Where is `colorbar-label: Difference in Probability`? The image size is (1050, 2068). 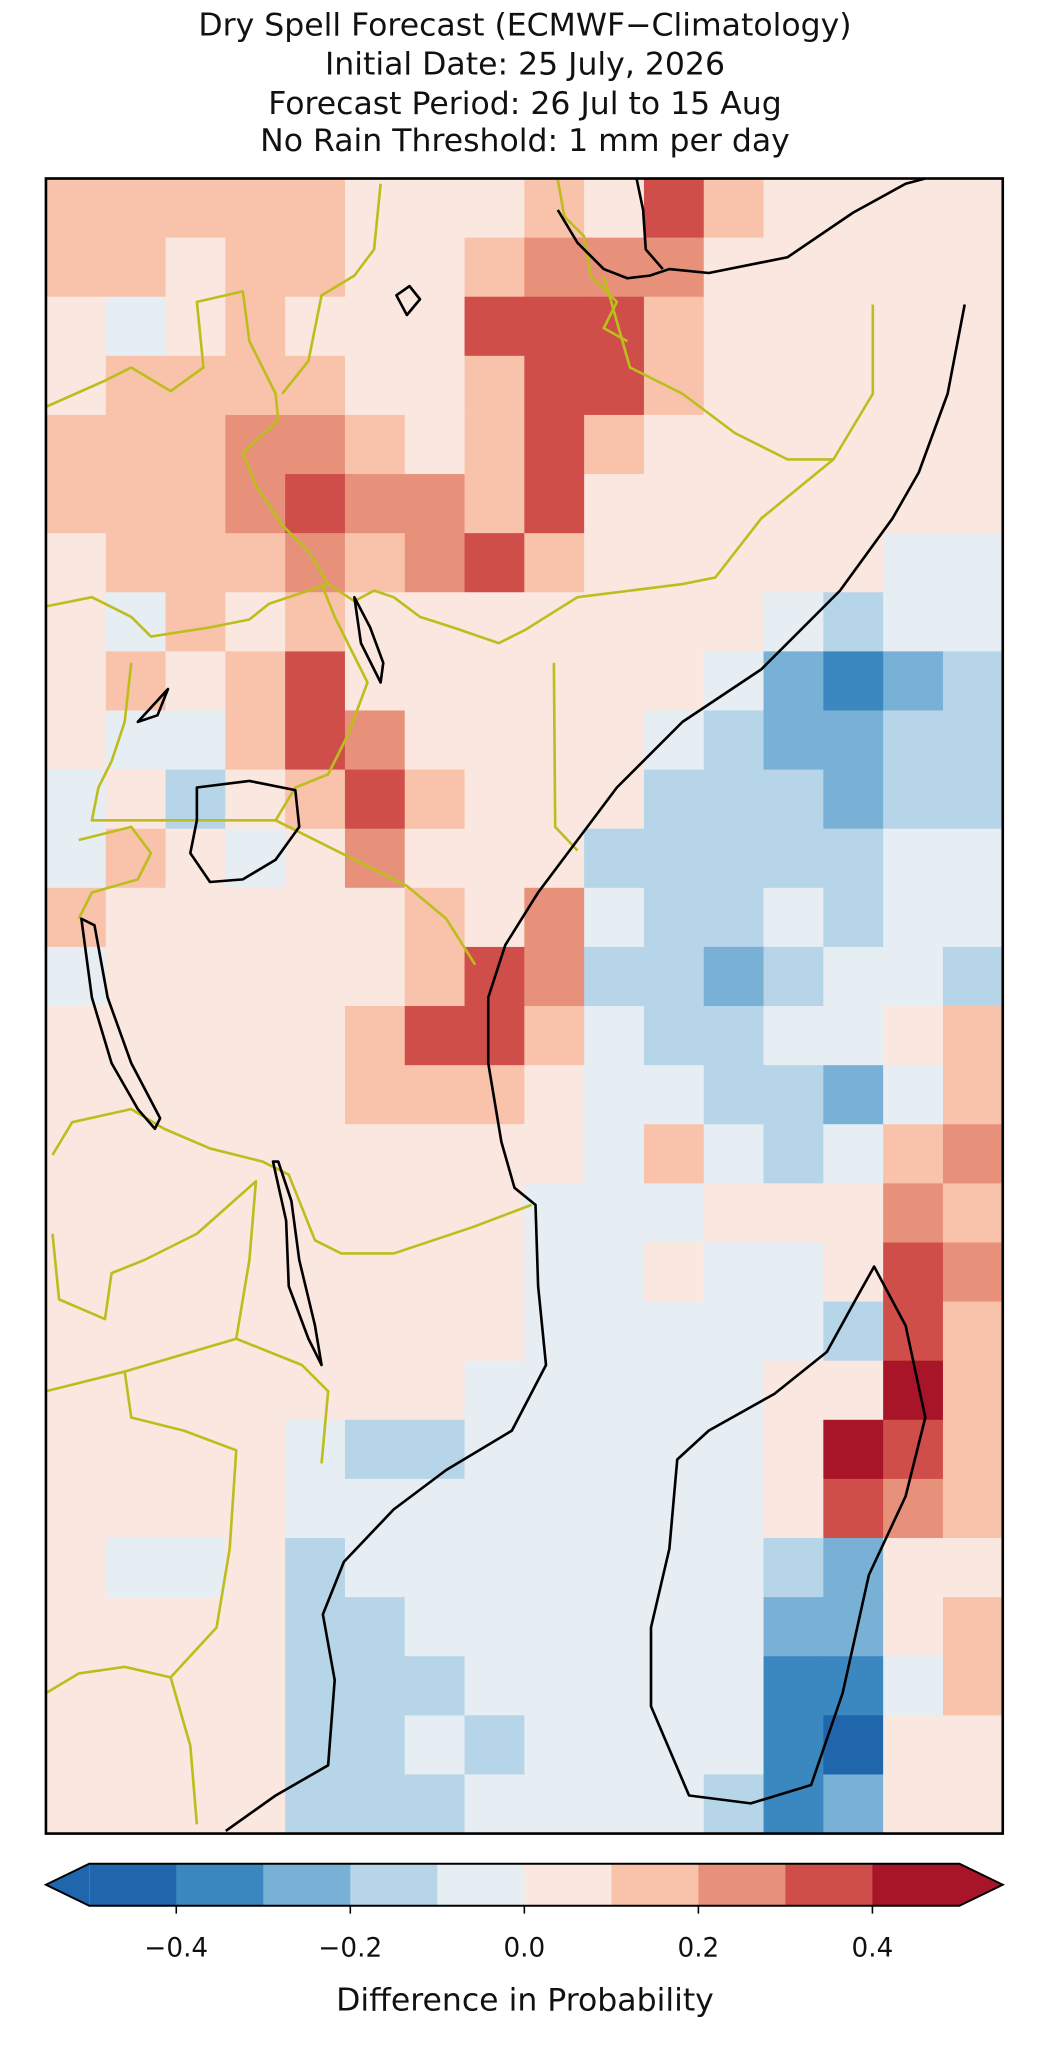 colorbar-label: Difference in Probability is located at coordinates (525, 2001).